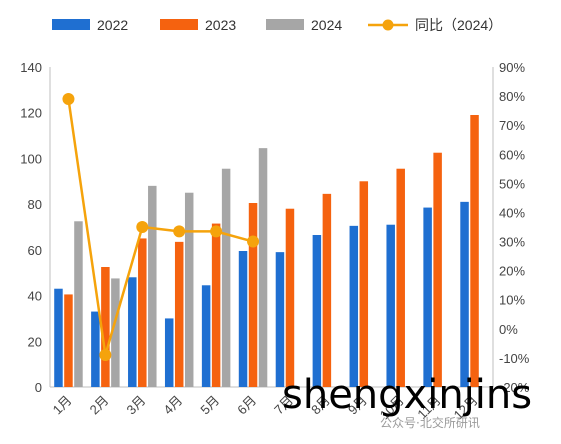  I want to click on legend-label: 2023, so click(220, 25).